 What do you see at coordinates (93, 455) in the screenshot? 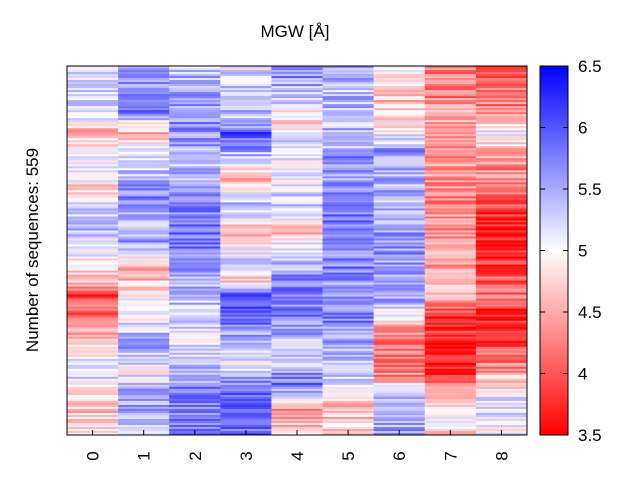
I see `x-tick-label: 0` at bounding box center [93, 455].